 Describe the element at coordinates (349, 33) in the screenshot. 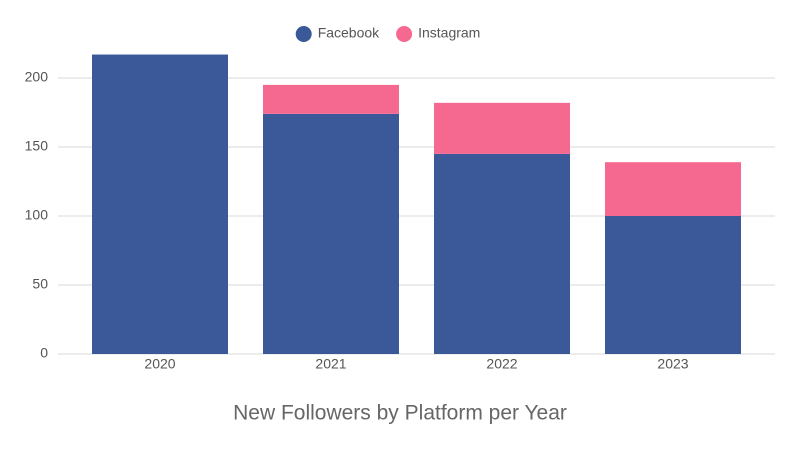

I see `legend-label: Facebook` at that location.